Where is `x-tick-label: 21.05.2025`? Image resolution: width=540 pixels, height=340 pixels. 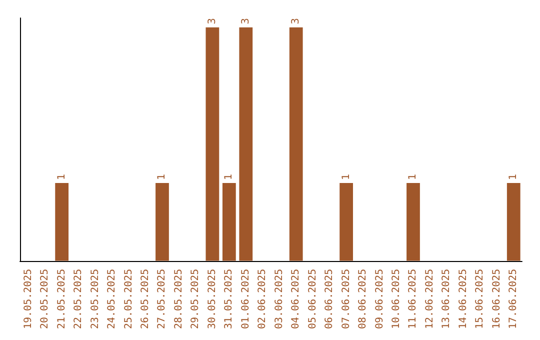 x-tick-label: 21.05.2025 is located at coordinates (62, 299).